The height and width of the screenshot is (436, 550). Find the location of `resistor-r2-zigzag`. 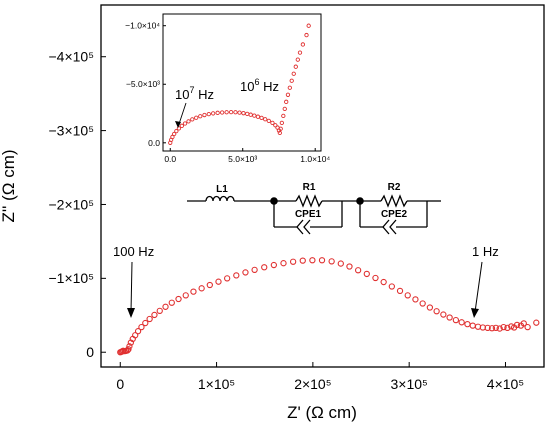

resistor-r2-zigzag is located at coordinates (394, 201).